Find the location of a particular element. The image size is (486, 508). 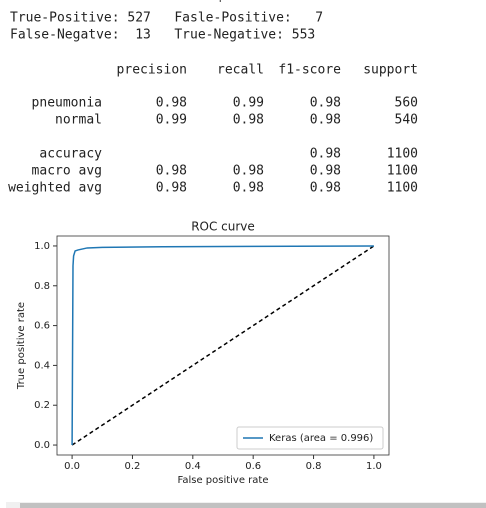

confusion-line: True-Positive: 527 Fasle-Positive: 7 is located at coordinates (166, 18).